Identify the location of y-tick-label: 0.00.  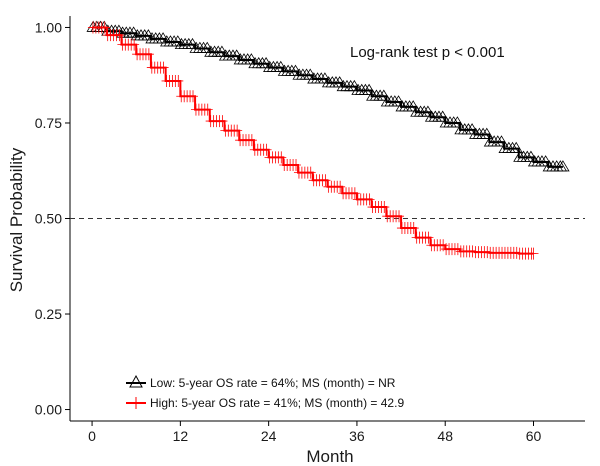
(48, 410).